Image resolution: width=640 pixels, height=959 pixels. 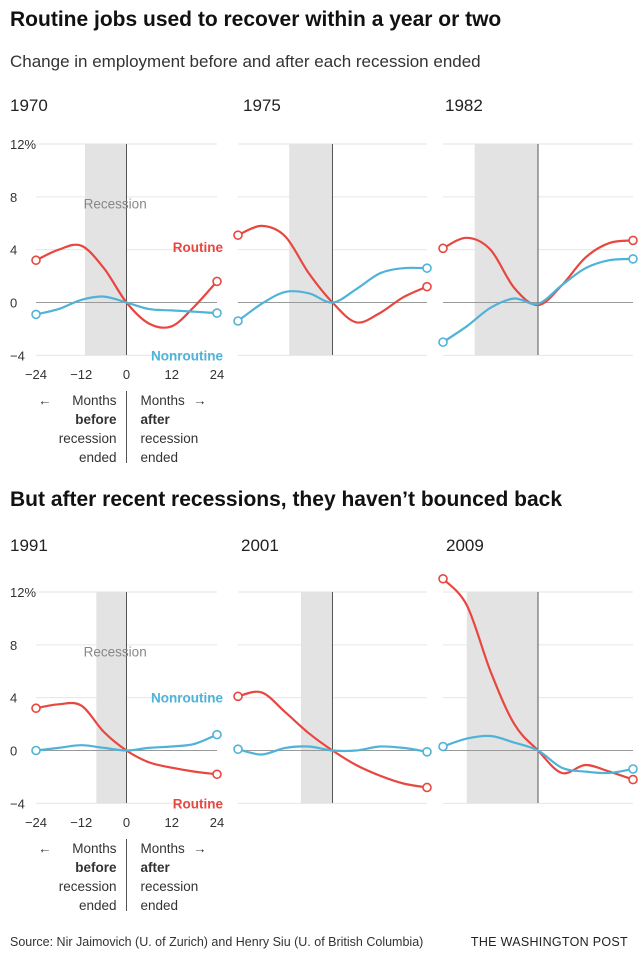 What do you see at coordinates (317, 697) in the screenshot?
I see `chart-2001-recession-band` at bounding box center [317, 697].